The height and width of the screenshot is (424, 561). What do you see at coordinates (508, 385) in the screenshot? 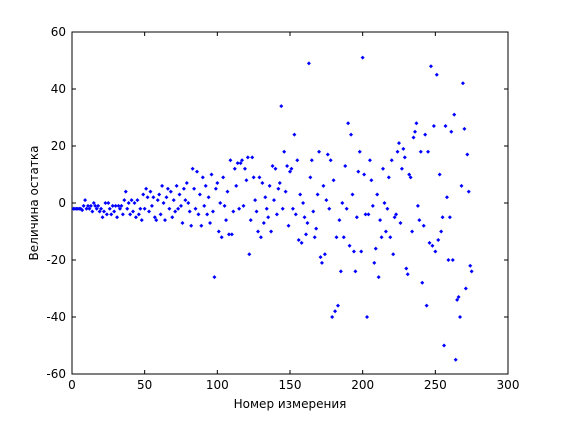
I see `x-tick-label: 300` at bounding box center [508, 385].